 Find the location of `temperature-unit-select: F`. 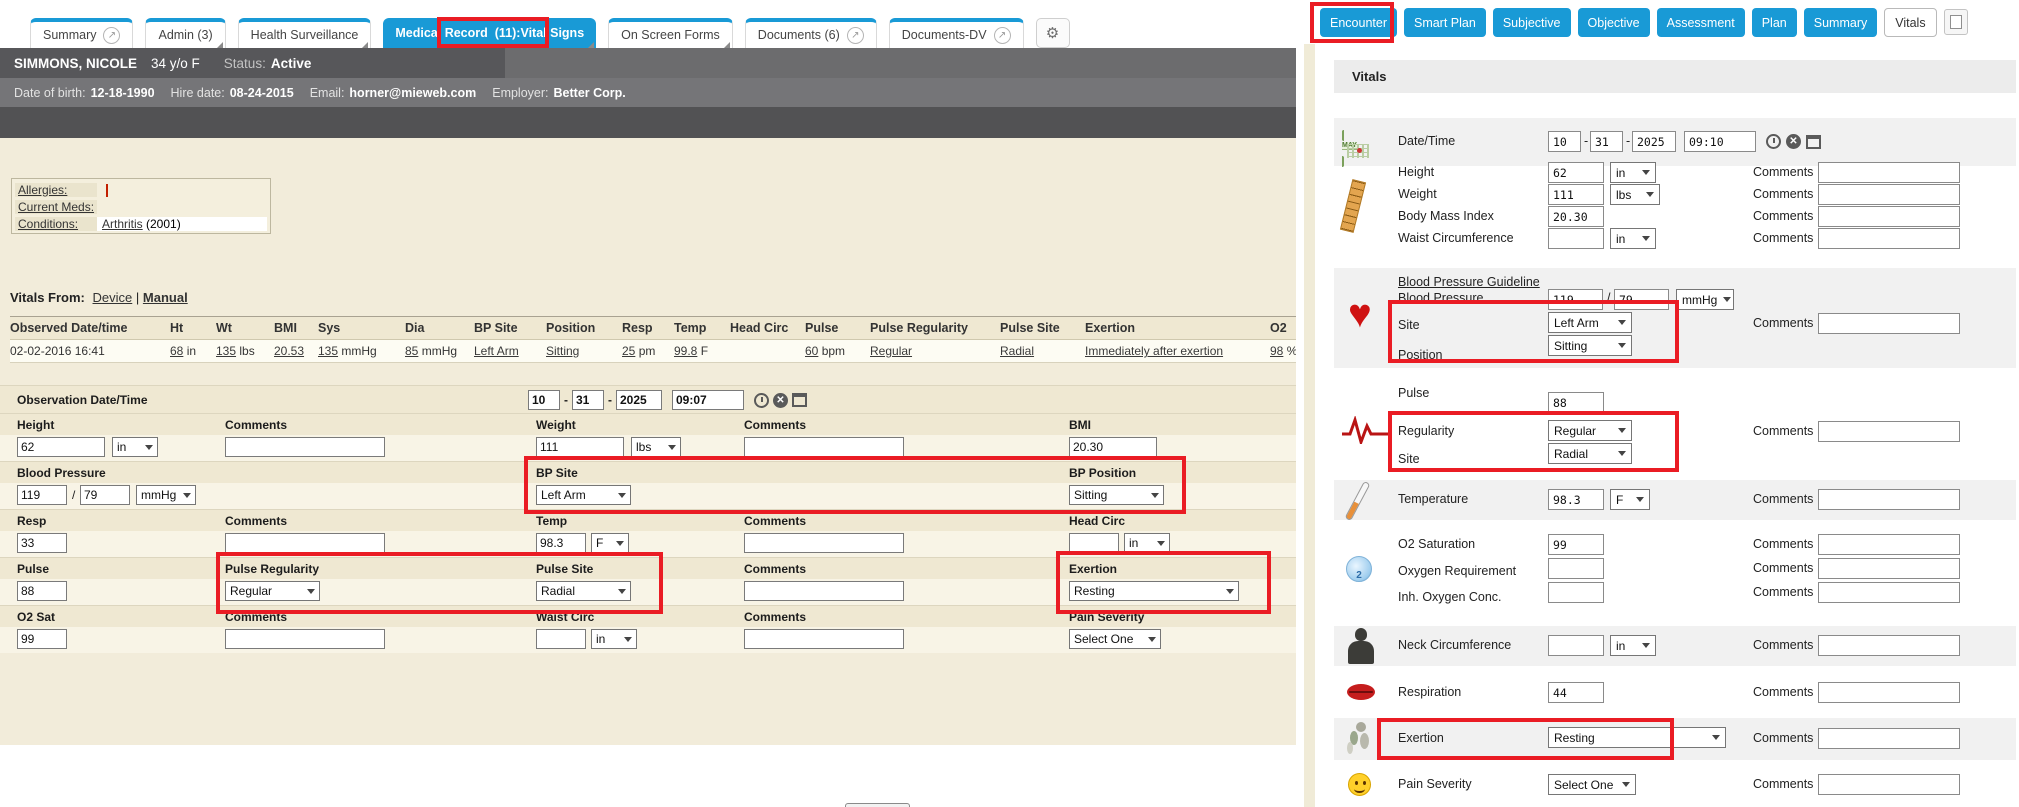

temperature-unit-select: F is located at coordinates (1630, 499).